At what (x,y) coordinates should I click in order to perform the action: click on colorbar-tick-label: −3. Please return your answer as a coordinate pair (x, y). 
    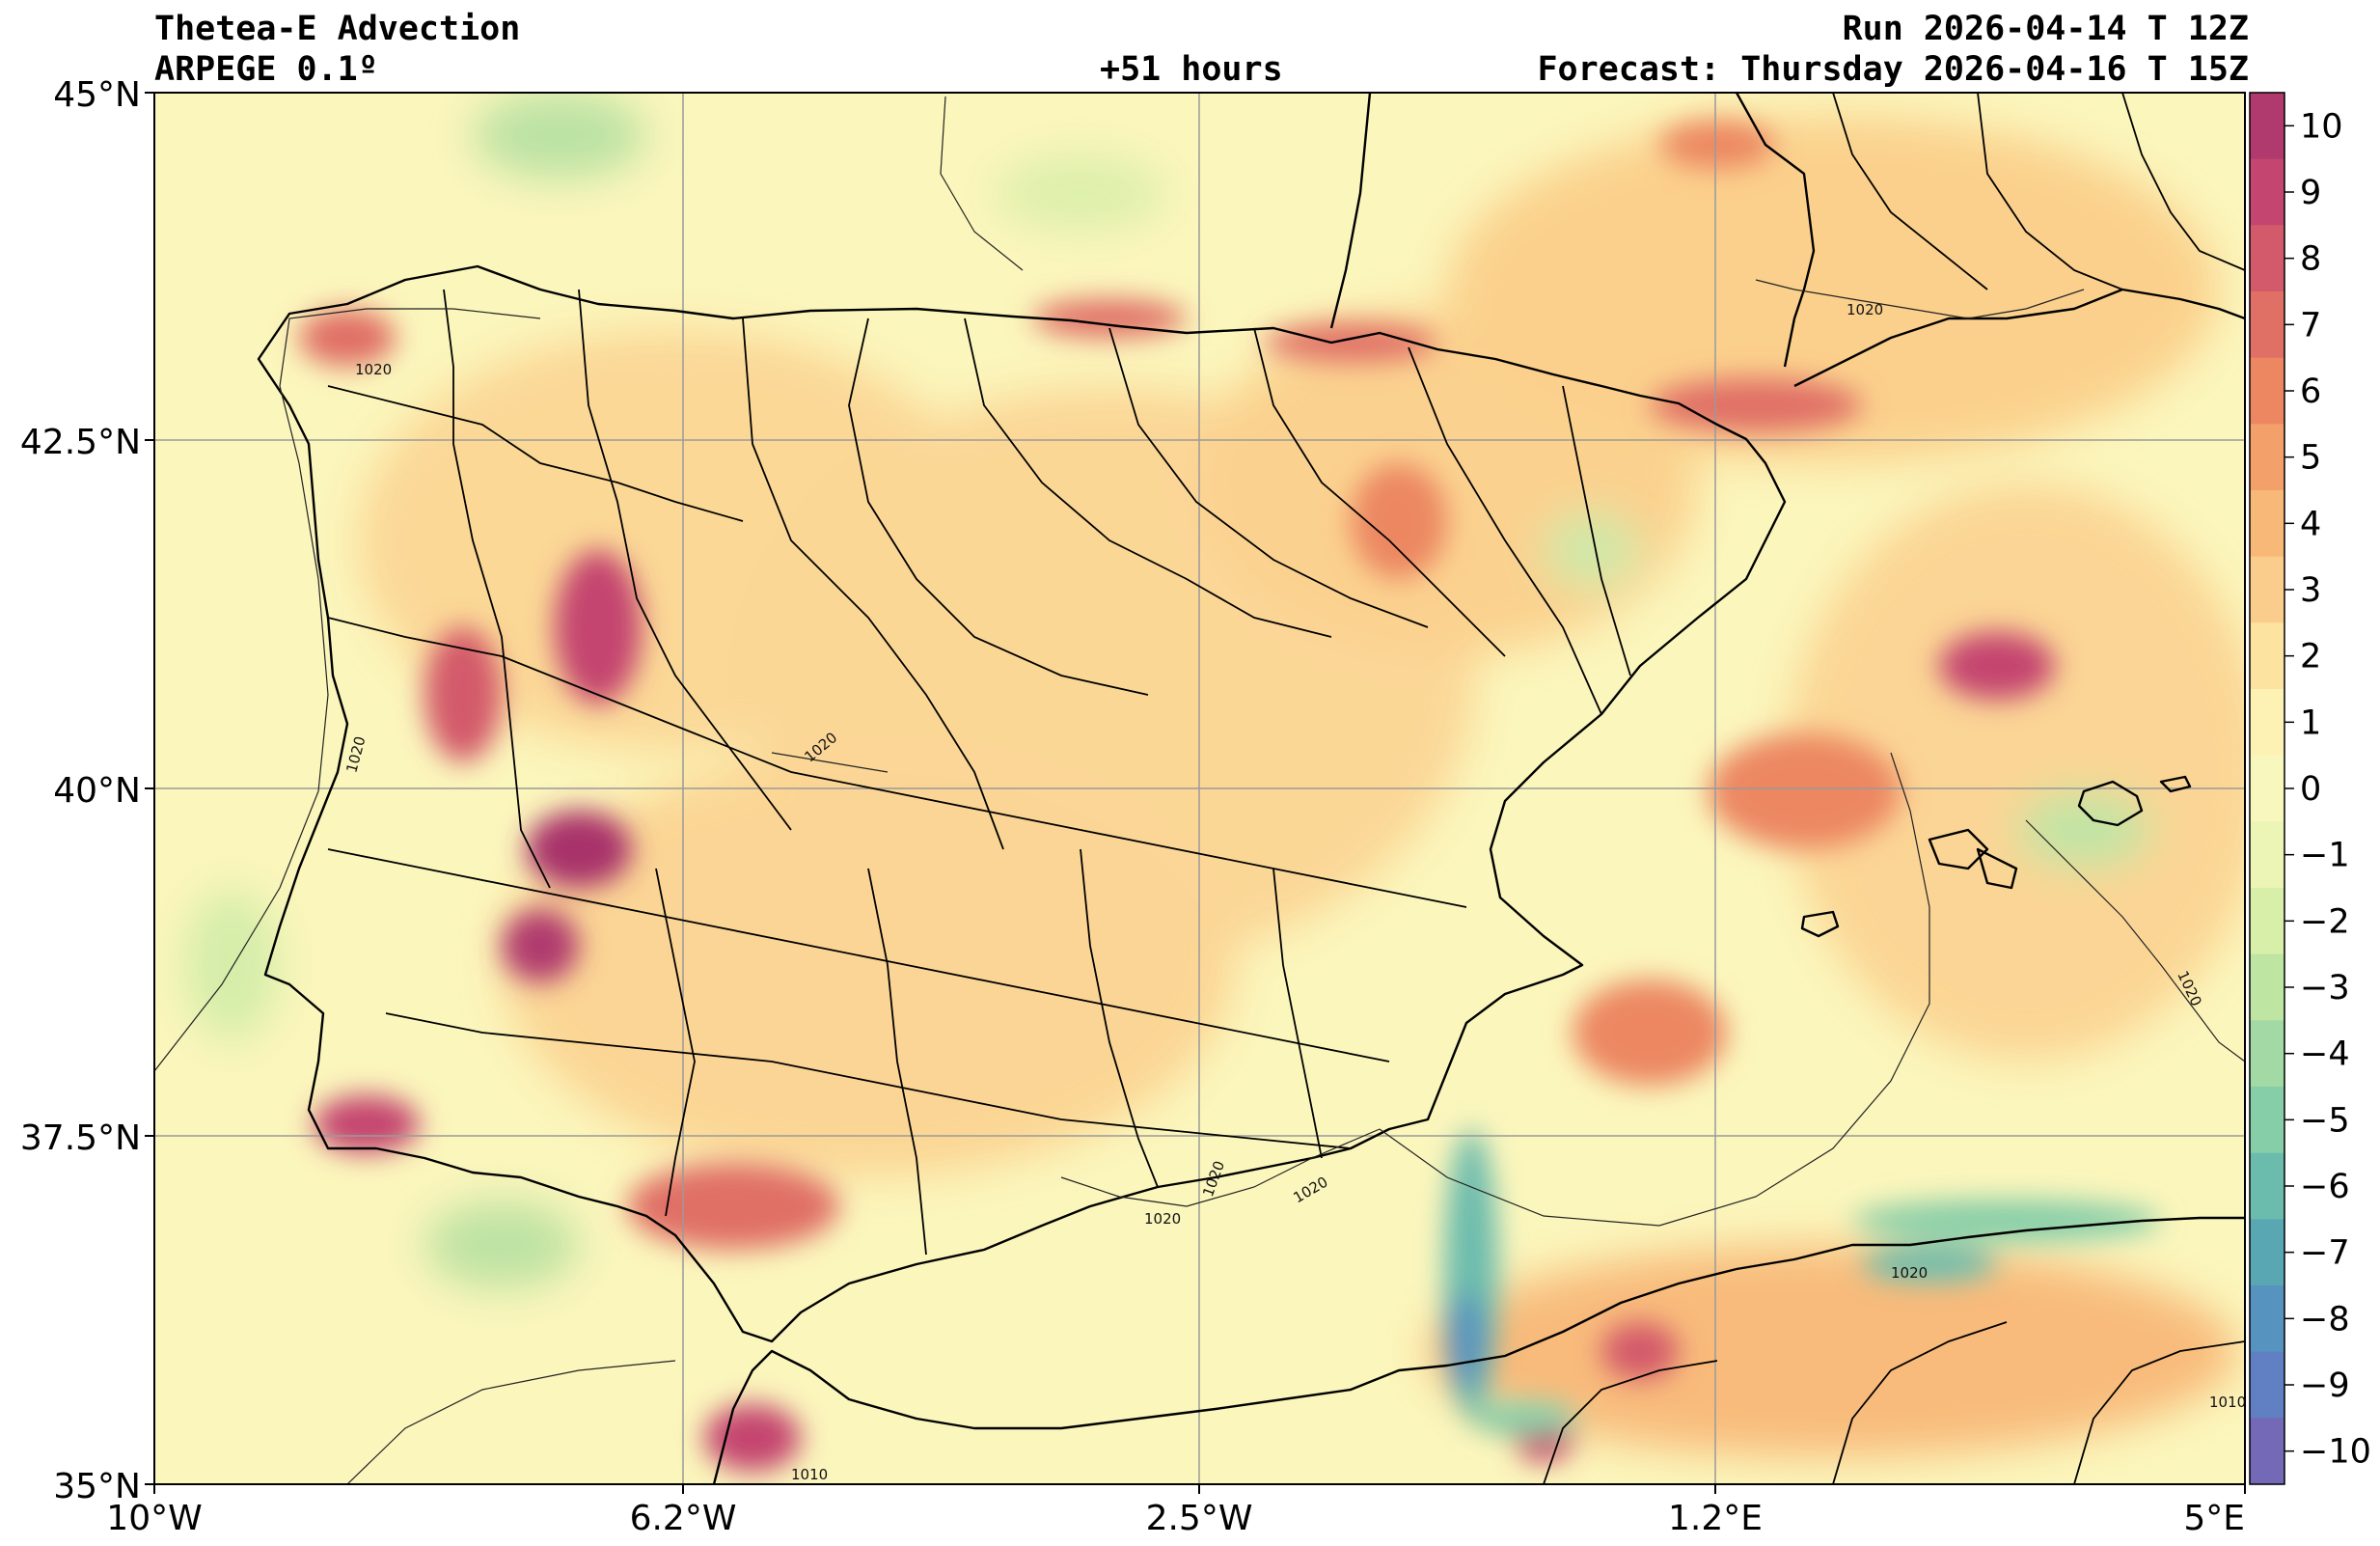
    Looking at the image, I should click on (2325, 988).